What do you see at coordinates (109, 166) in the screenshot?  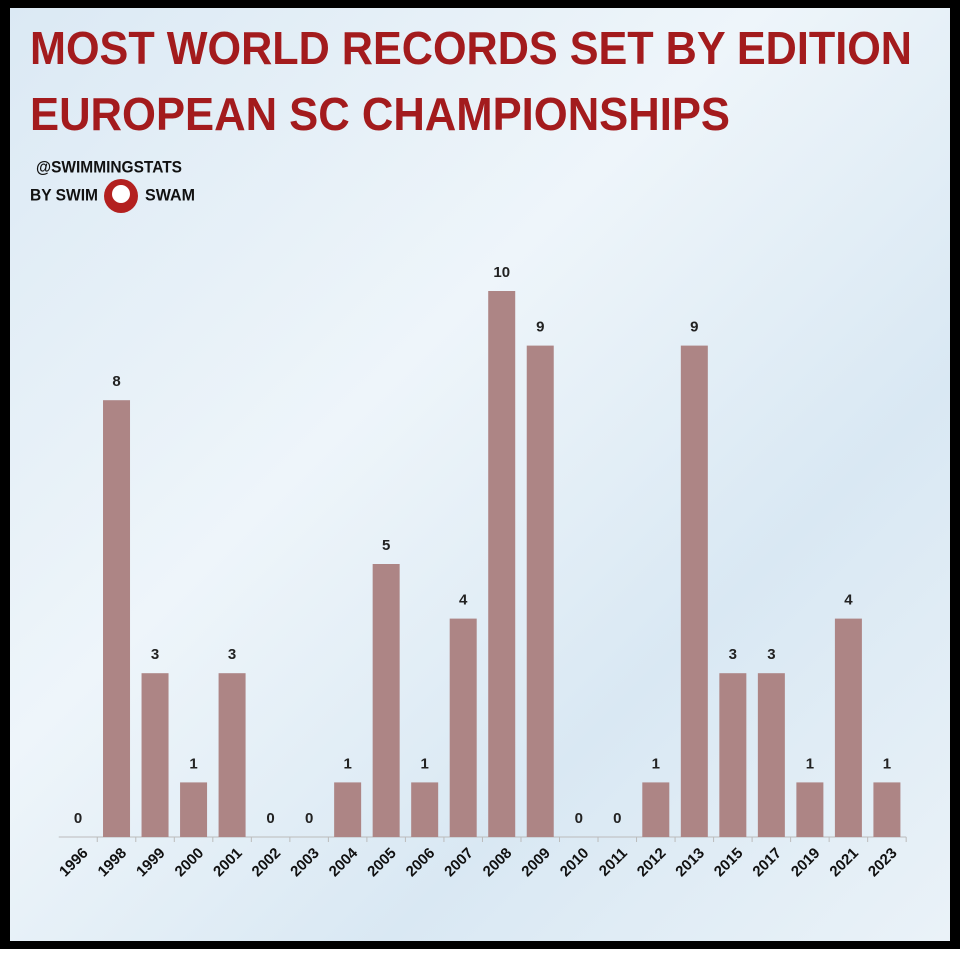 I see `credit-handle: @SWIMMINGSTATS` at bounding box center [109, 166].